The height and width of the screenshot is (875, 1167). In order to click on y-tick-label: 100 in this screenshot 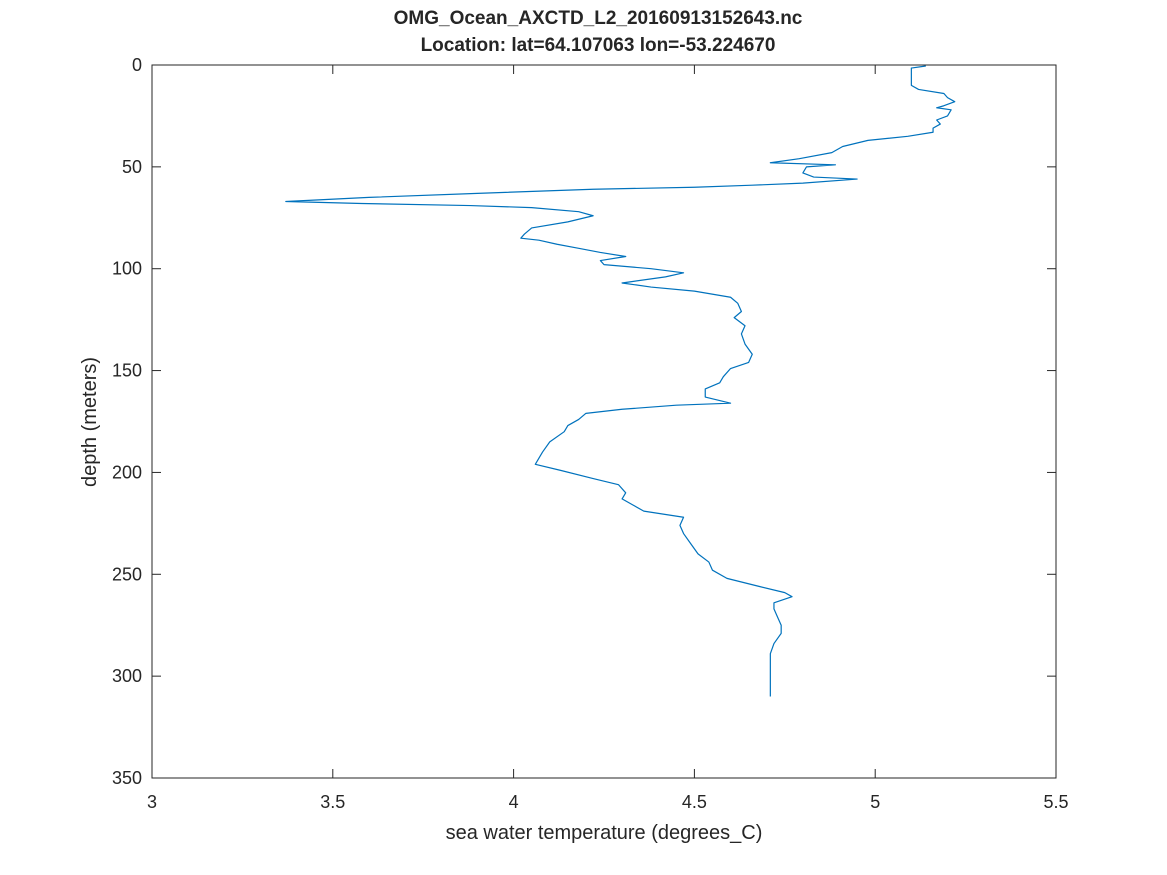, I will do `click(127, 269)`.